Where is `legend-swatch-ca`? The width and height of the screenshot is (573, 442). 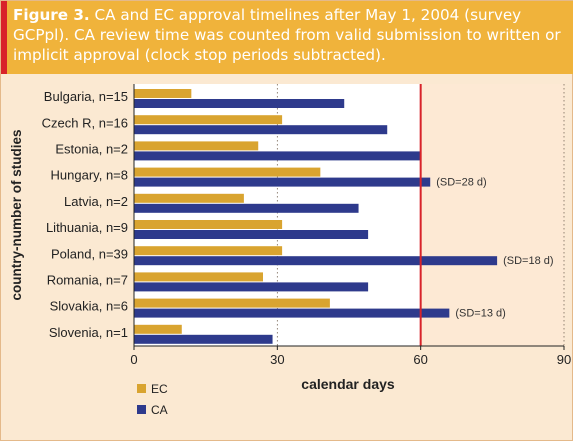
legend-swatch-ca is located at coordinates (141, 409).